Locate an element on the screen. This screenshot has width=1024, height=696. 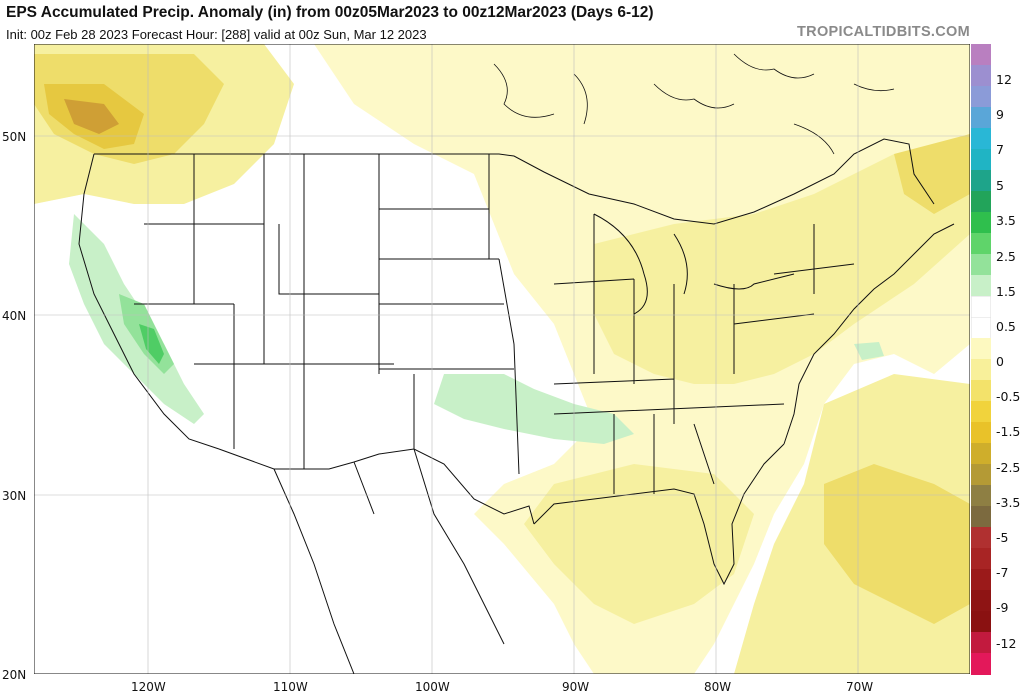
colorbar-label: -3.5 is located at coordinates (1008, 502).